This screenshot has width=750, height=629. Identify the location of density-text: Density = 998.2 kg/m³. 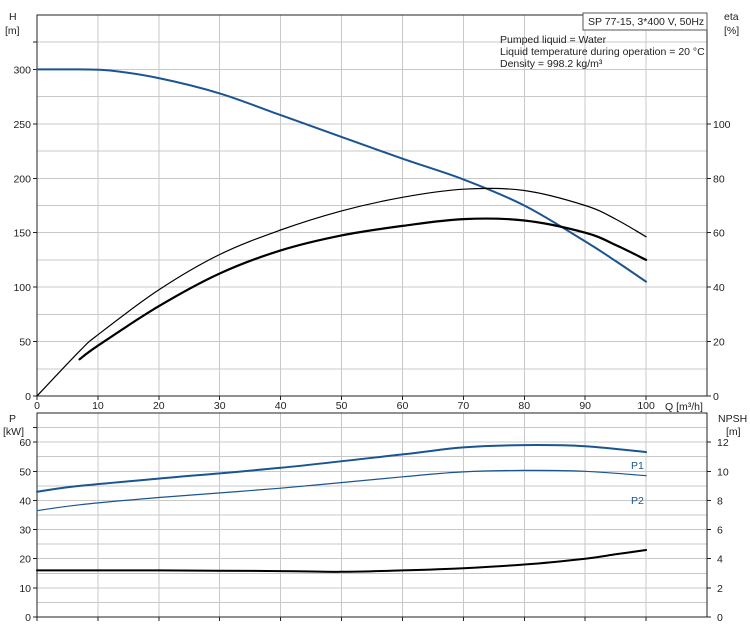
(551, 64).